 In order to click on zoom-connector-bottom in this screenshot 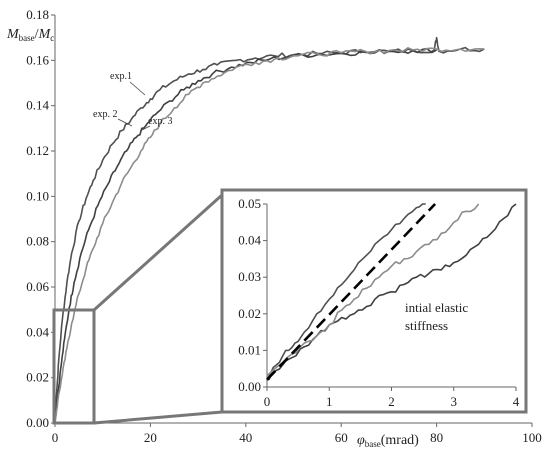, I will do `click(158, 417)`.